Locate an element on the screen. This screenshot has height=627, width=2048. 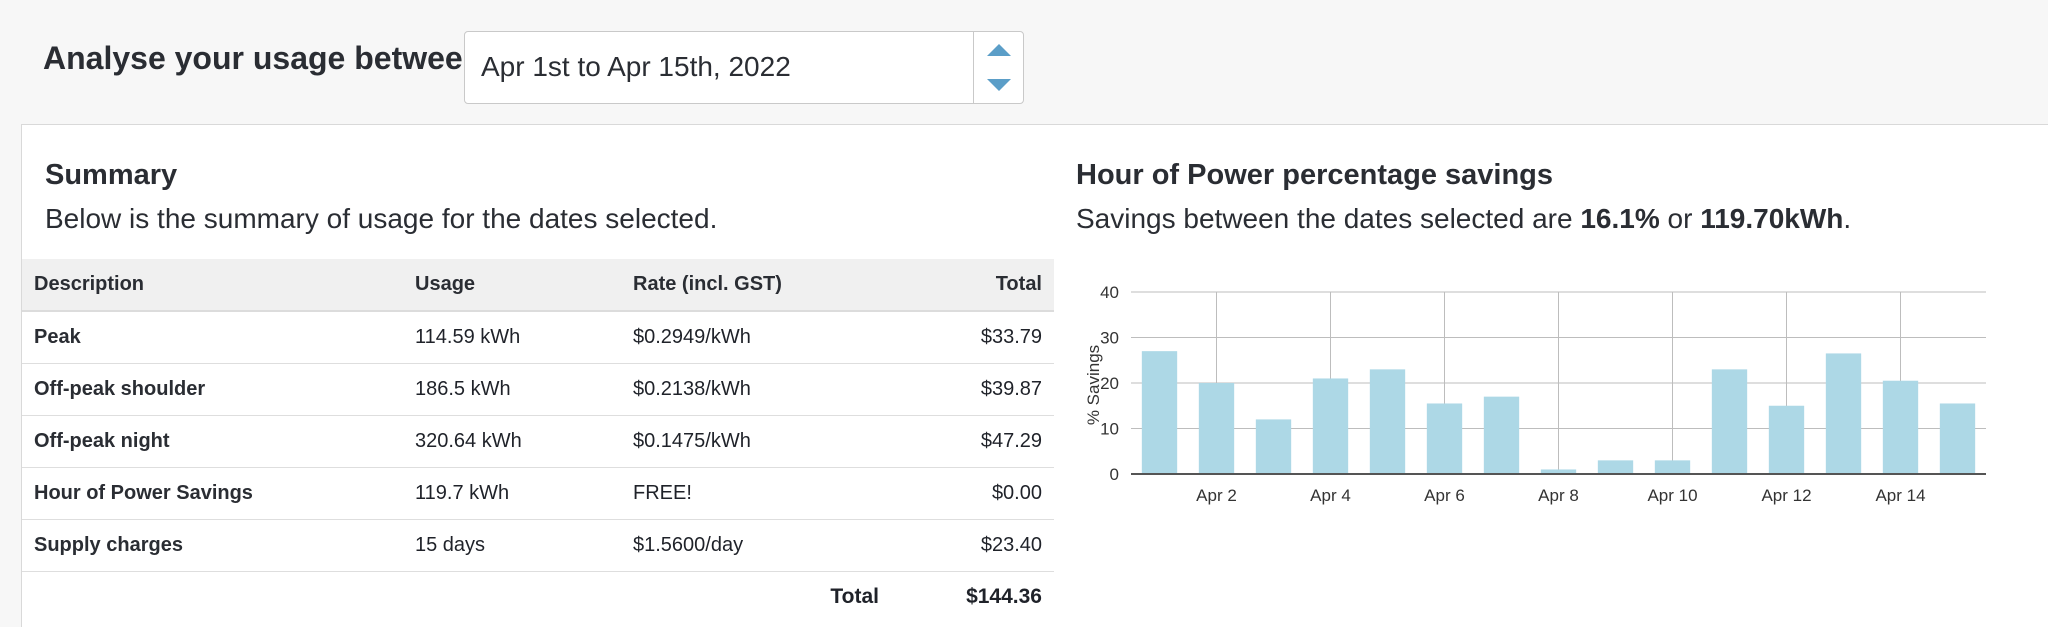
caret-up-icon is located at coordinates (999, 49).